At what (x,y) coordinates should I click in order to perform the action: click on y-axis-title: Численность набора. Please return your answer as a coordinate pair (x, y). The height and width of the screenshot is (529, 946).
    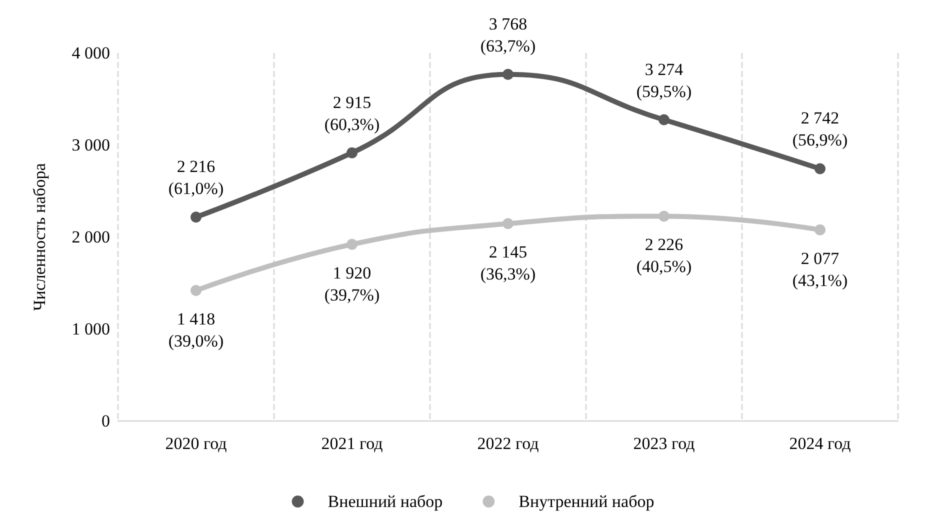
    Looking at the image, I should click on (39, 236).